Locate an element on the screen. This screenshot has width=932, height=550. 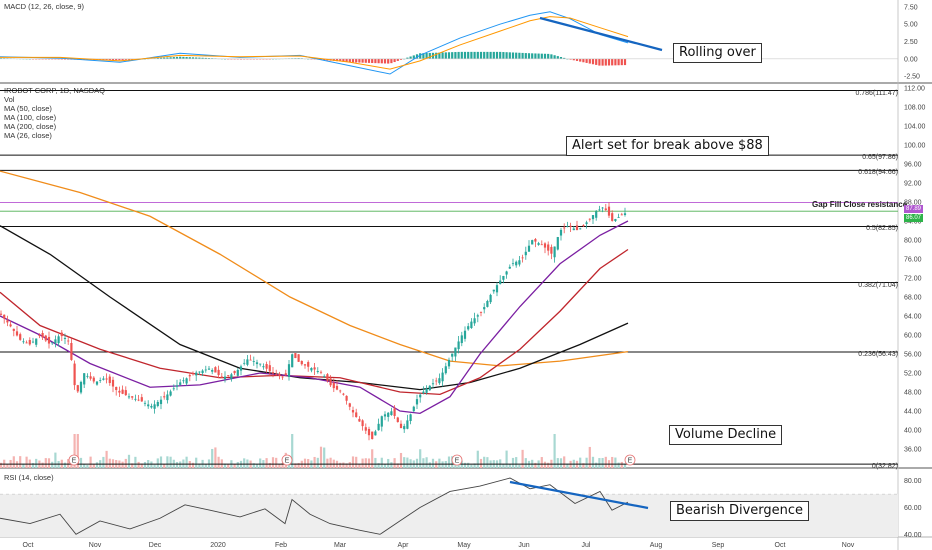
time-tick-label: Sep is located at coordinates (718, 545).